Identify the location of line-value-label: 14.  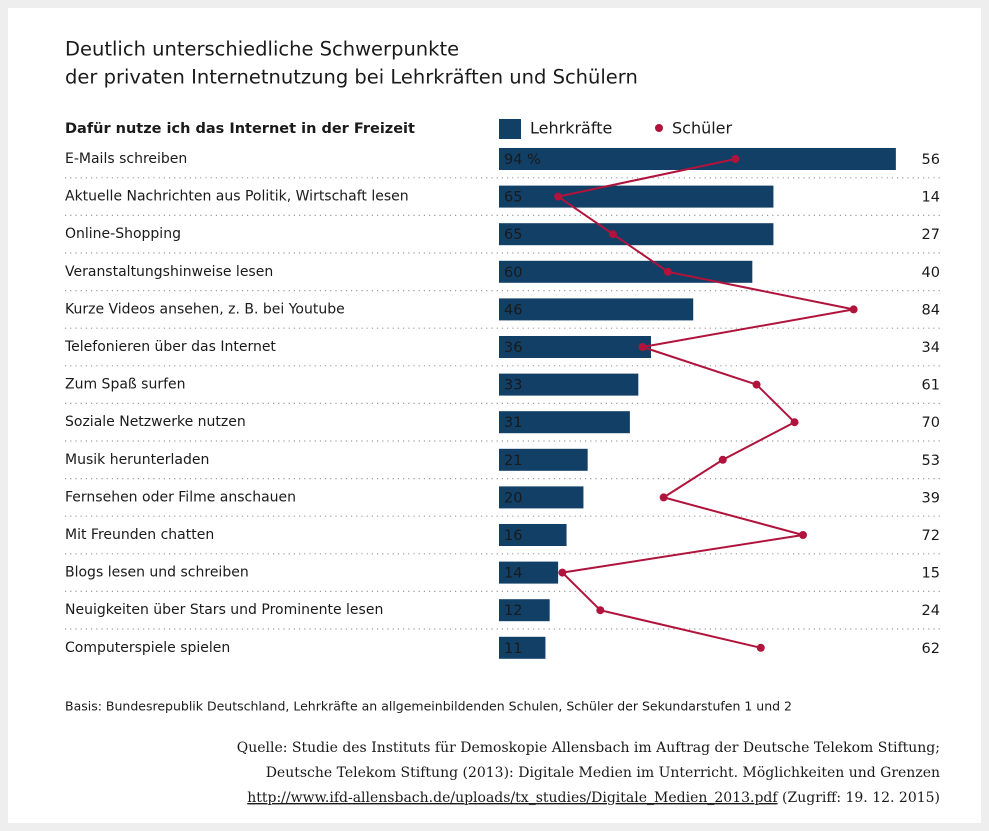
(931, 198).